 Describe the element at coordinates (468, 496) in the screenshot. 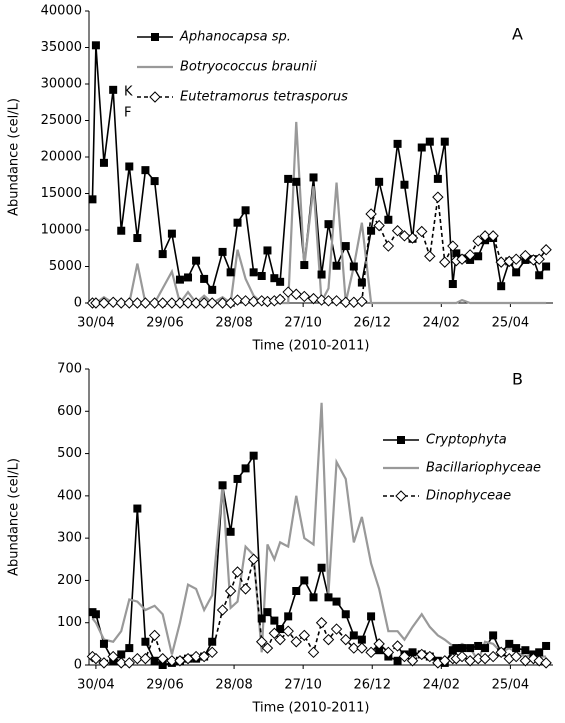

I see `legend-label: Dinophyceae` at that location.